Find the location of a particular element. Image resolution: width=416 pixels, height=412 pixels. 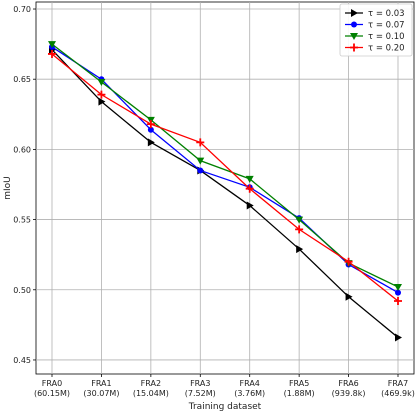

legend: τ = 0.03 τ = 0.07τ = 0.10 τ = 0.20 is located at coordinates (376, 30).